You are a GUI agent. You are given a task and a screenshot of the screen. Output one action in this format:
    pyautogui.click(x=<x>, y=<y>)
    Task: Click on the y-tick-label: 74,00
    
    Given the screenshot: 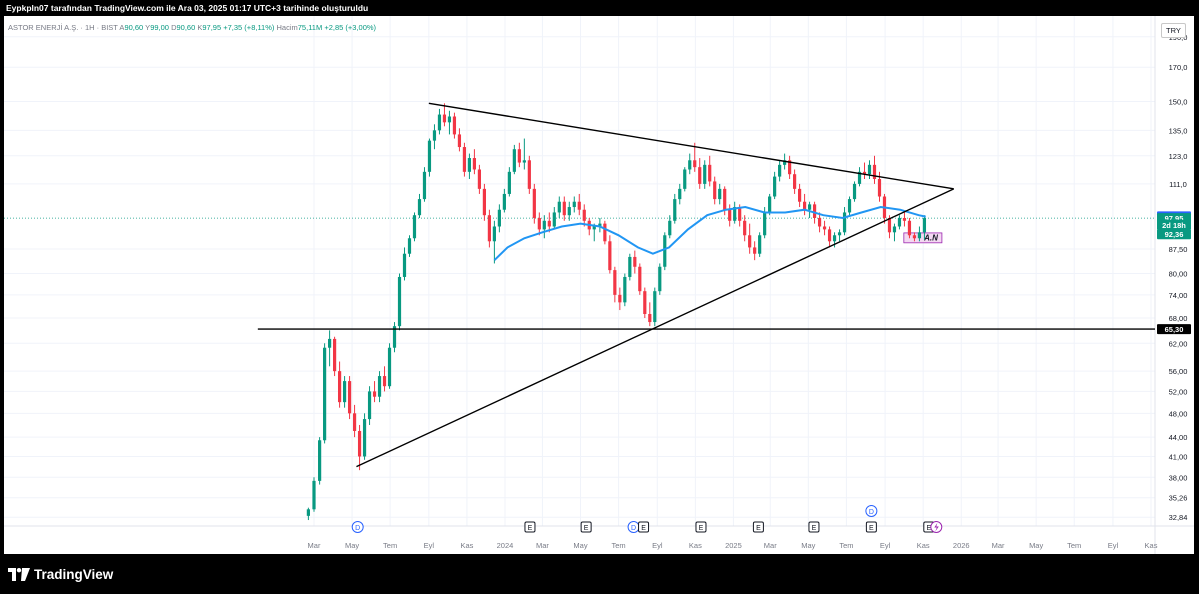 What is the action you would take?
    pyautogui.click(x=1178, y=295)
    